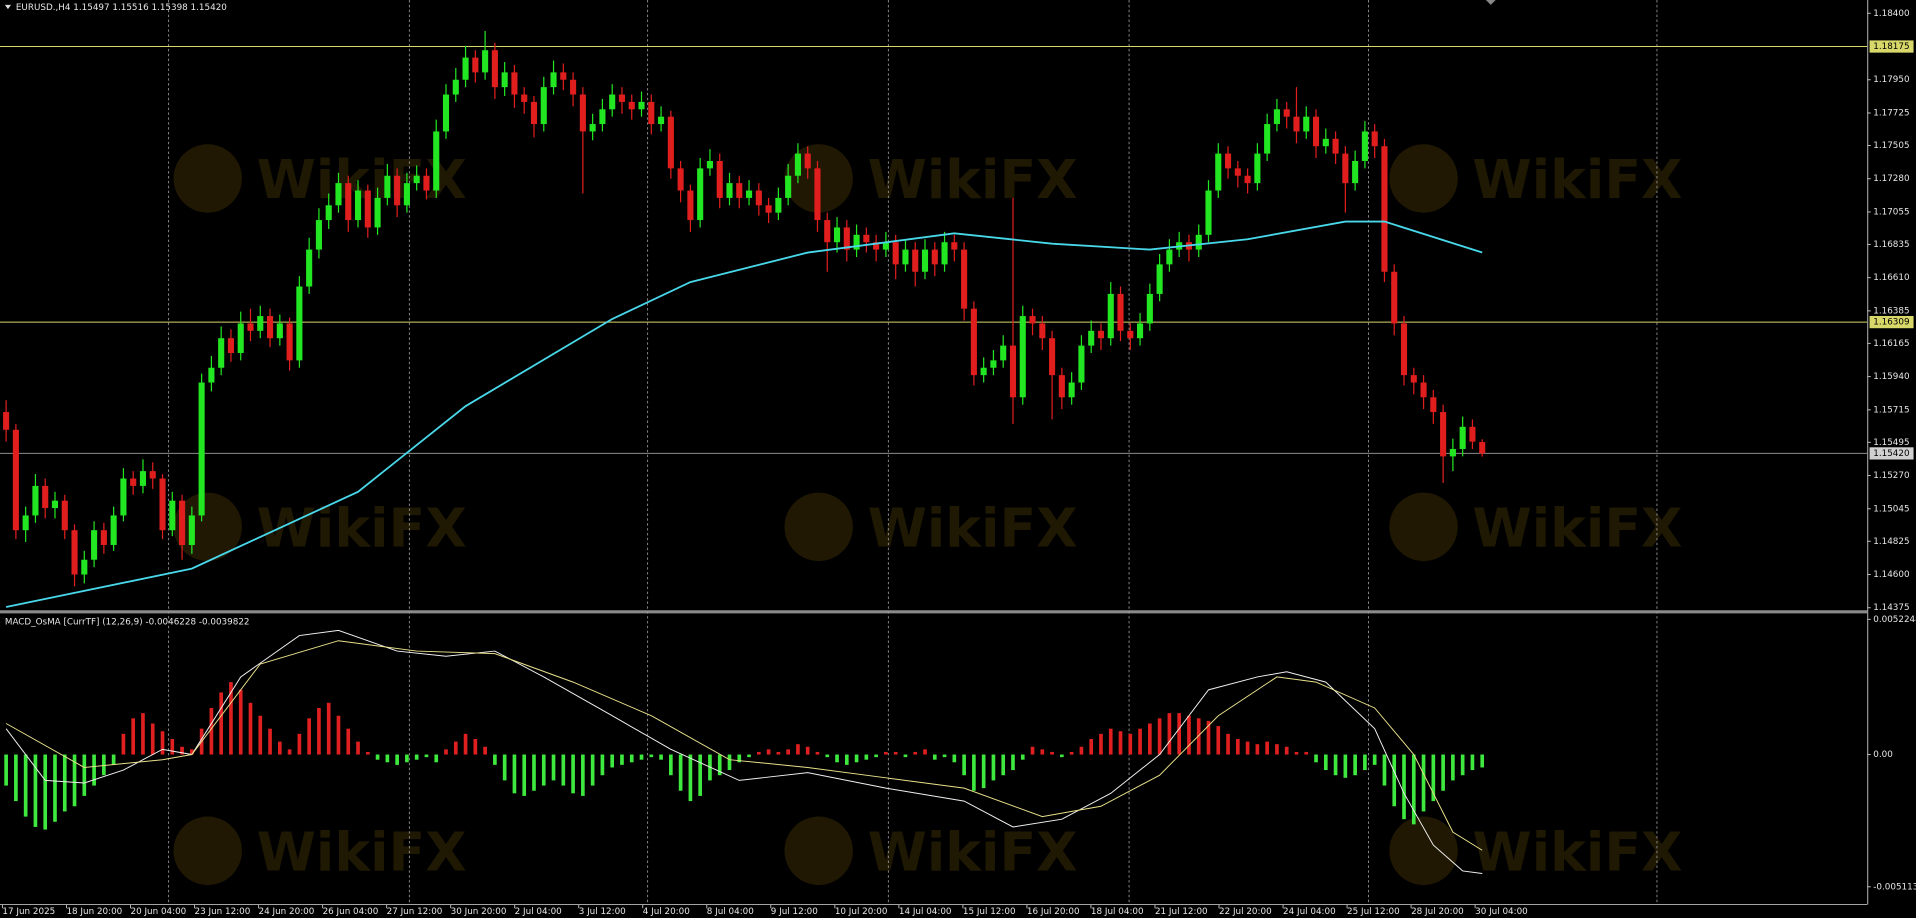 The image size is (1916, 918). What do you see at coordinates (7, 7) in the screenshot?
I see `symbol-menu` at bounding box center [7, 7].